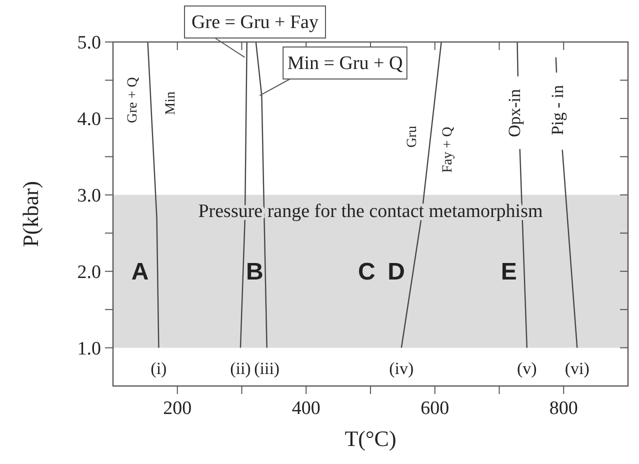 Image resolution: width=639 pixels, height=464 pixels. What do you see at coordinates (89, 119) in the screenshot?
I see `y-tick-label: 4.0` at bounding box center [89, 119].